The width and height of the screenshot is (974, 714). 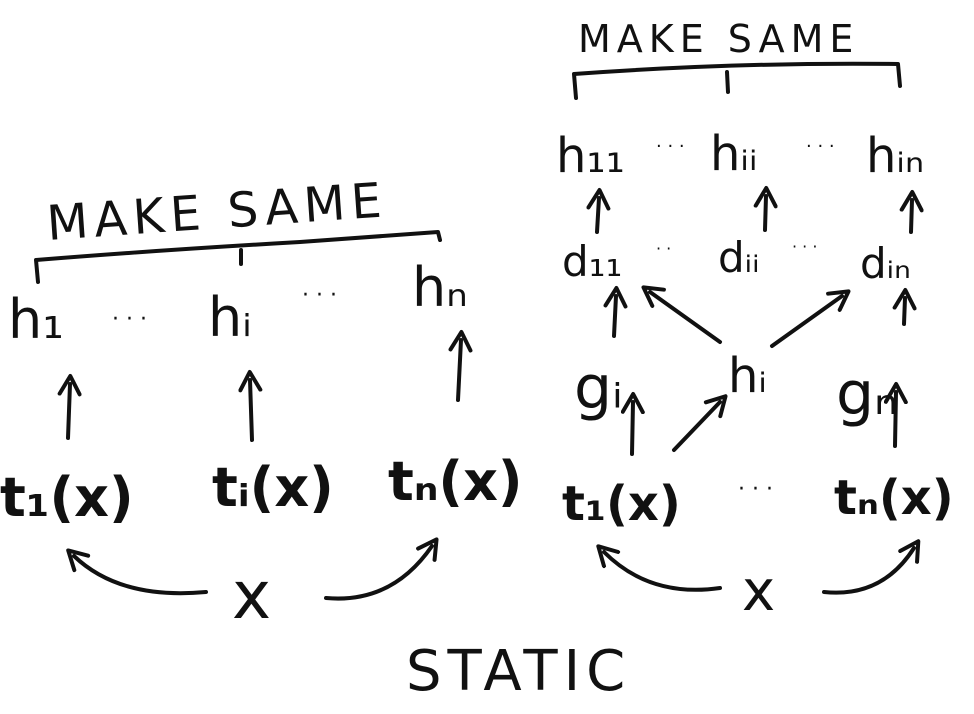 I want to click on left-t-node-i: tᵢ(x), so click(x=273, y=487).